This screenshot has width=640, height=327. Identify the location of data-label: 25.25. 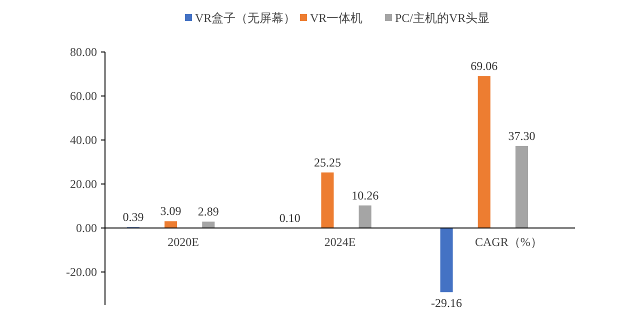
(327, 162).